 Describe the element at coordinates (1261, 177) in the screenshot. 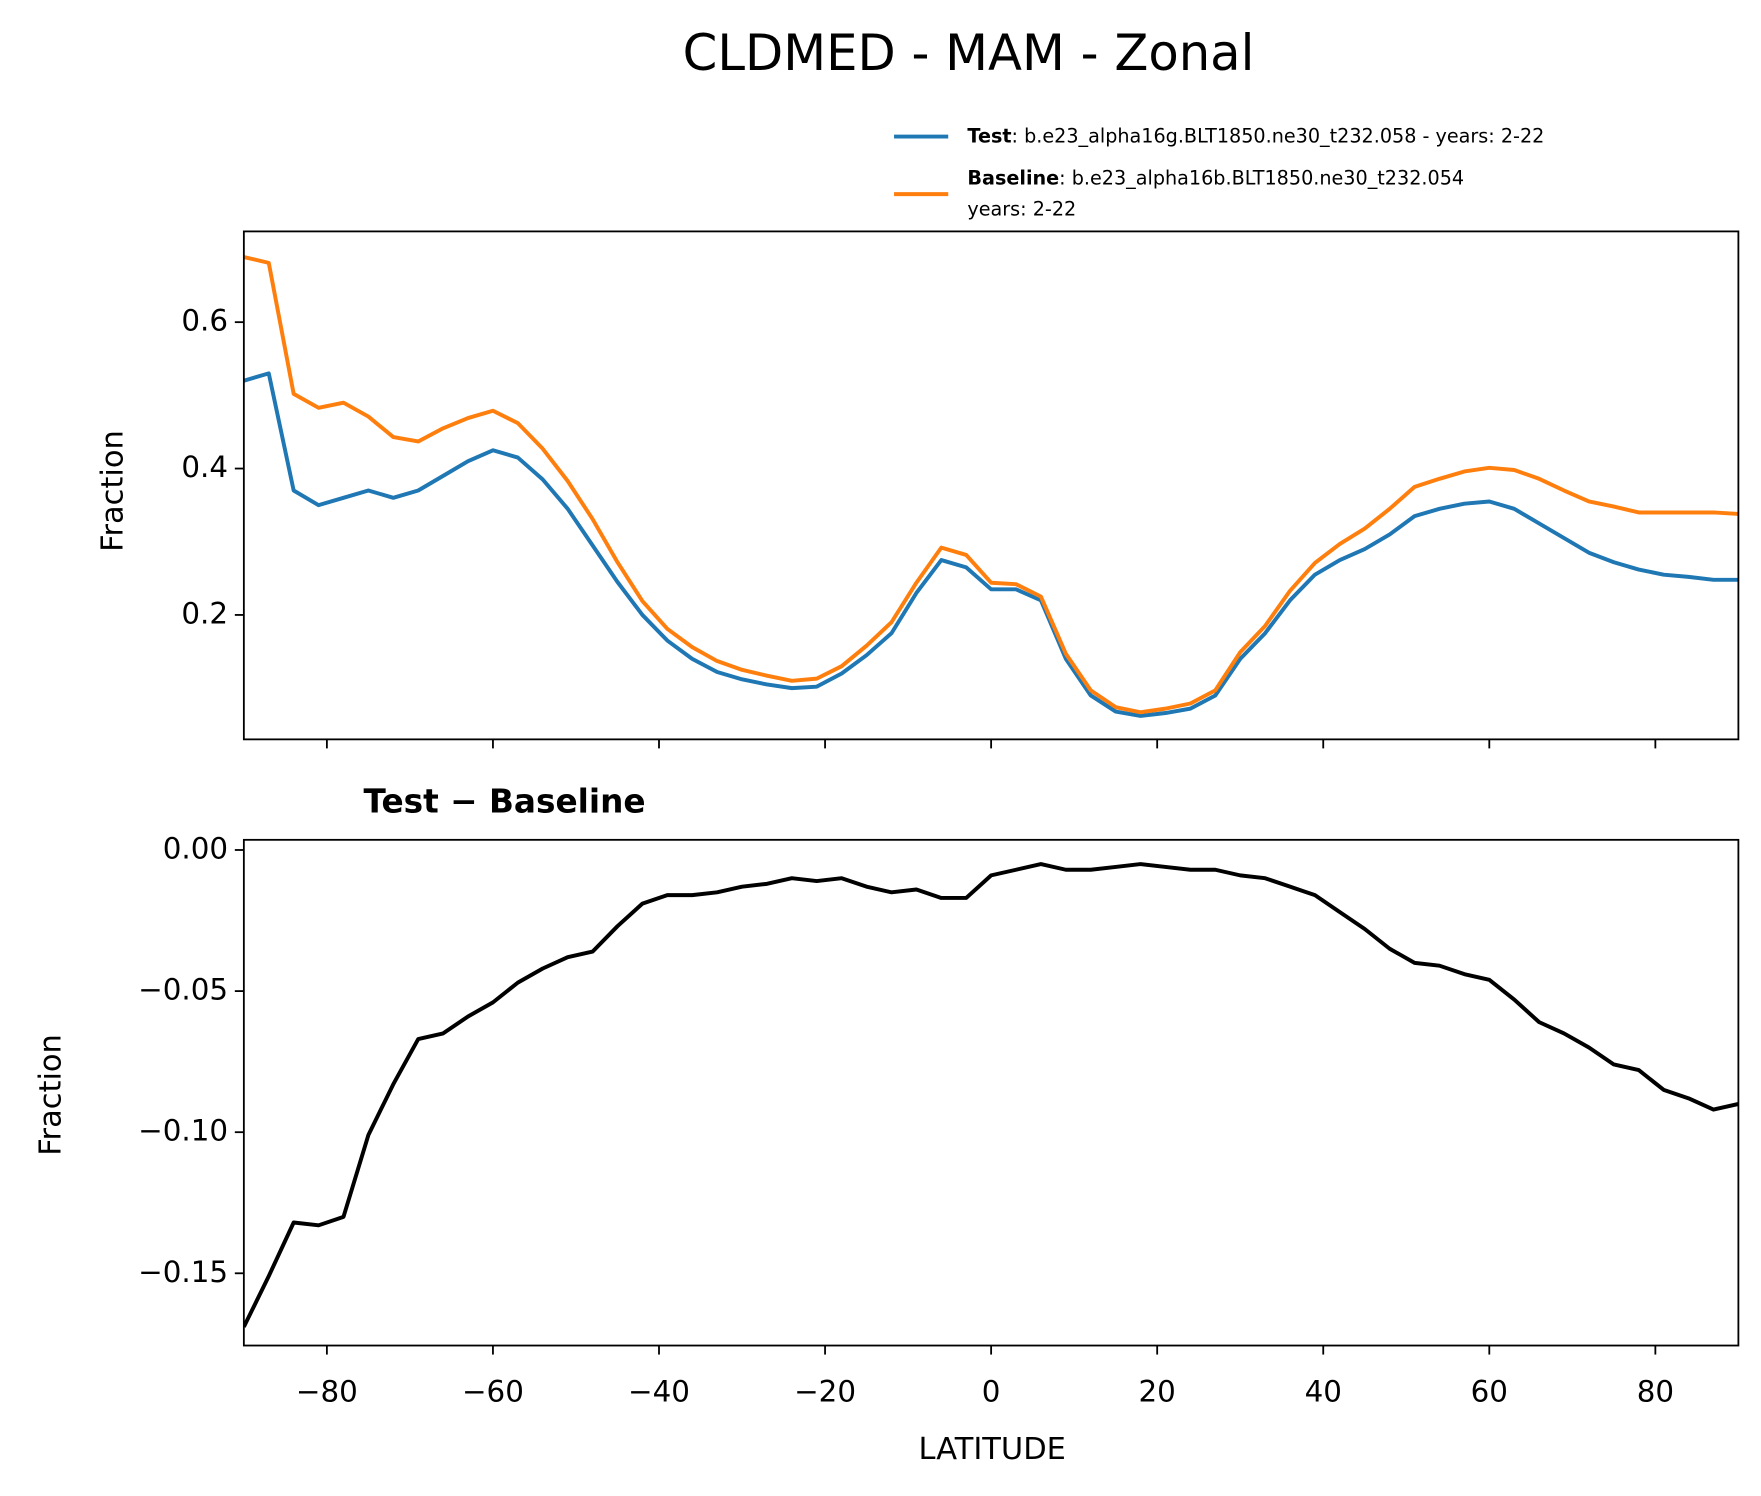

I see `legend-detail: : b.e23_alpha16b.BLT1850.ne30_t232.054` at that location.